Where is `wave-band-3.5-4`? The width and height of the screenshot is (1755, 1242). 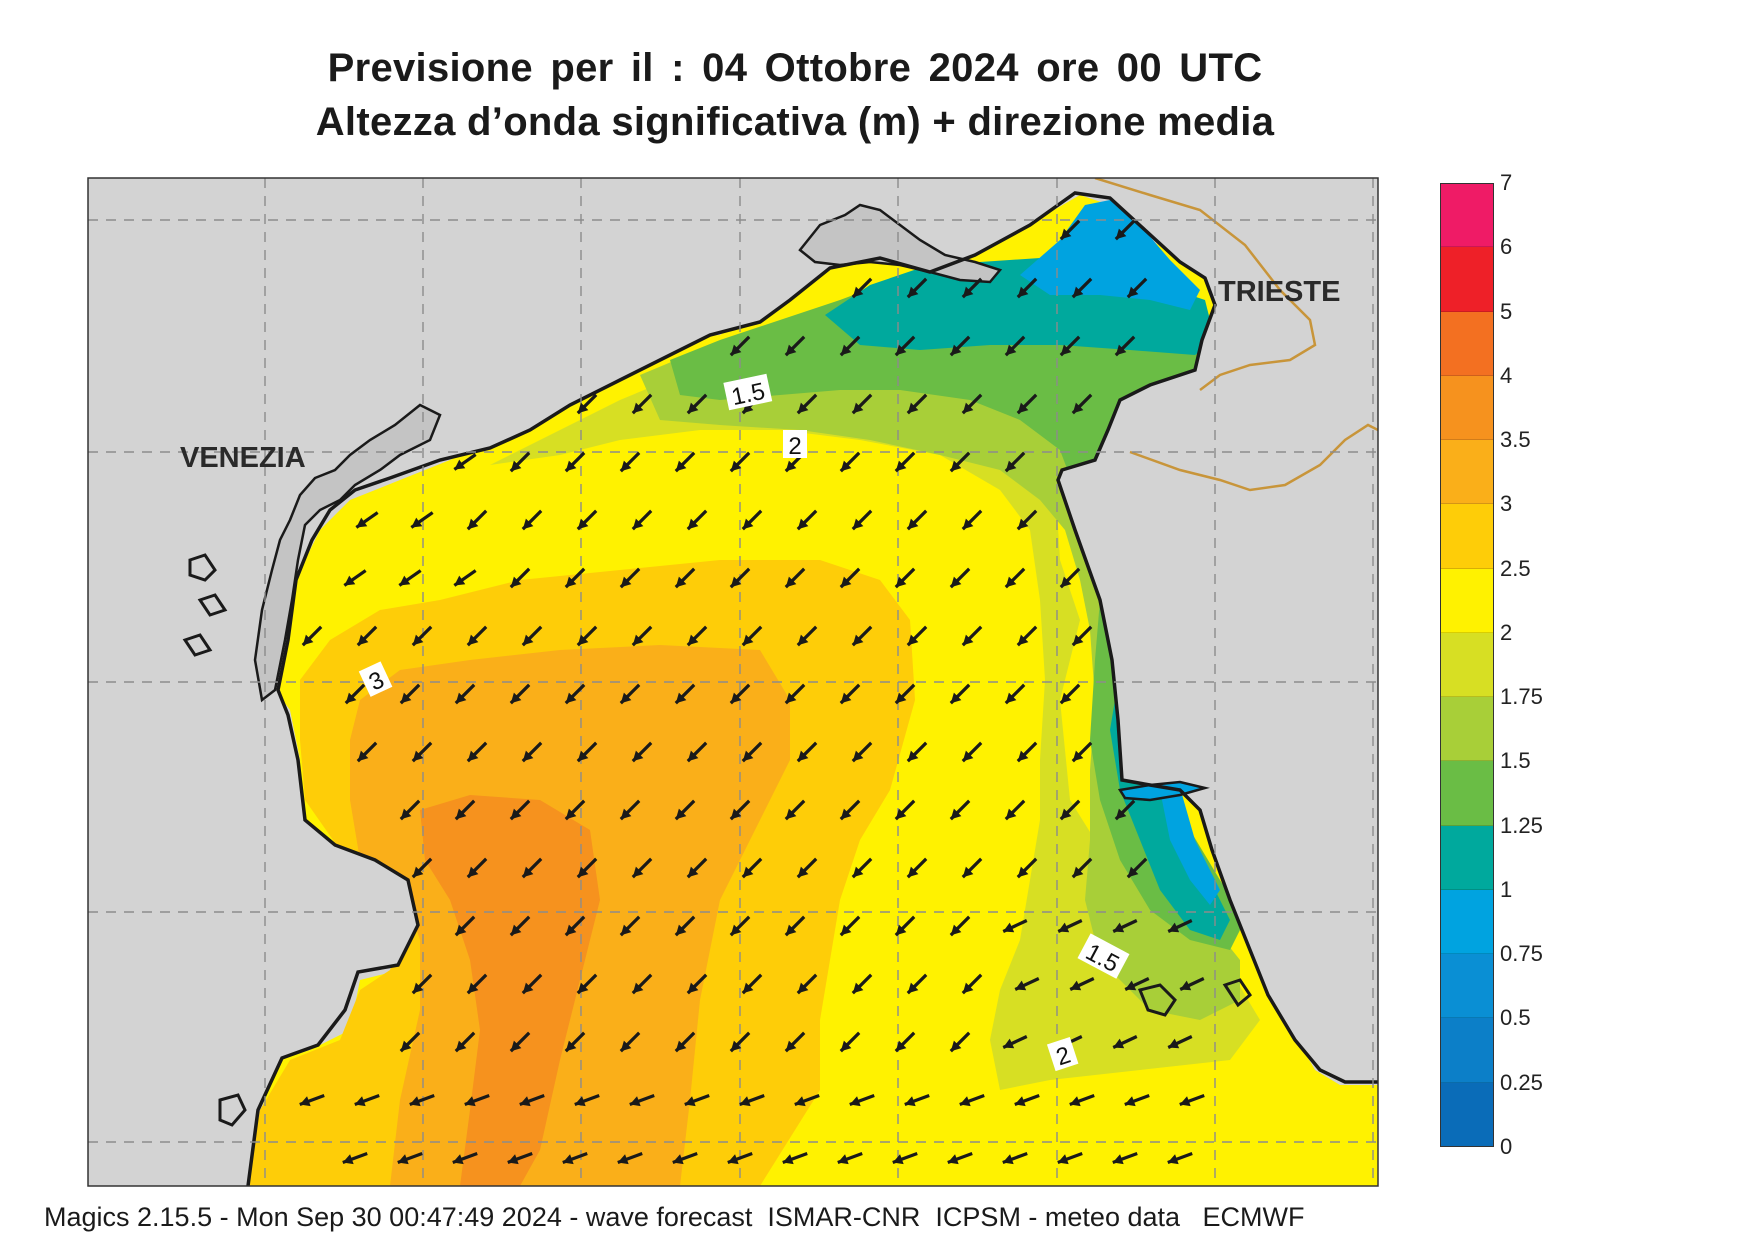
wave-band-3.5-4 is located at coordinates (510, 990).